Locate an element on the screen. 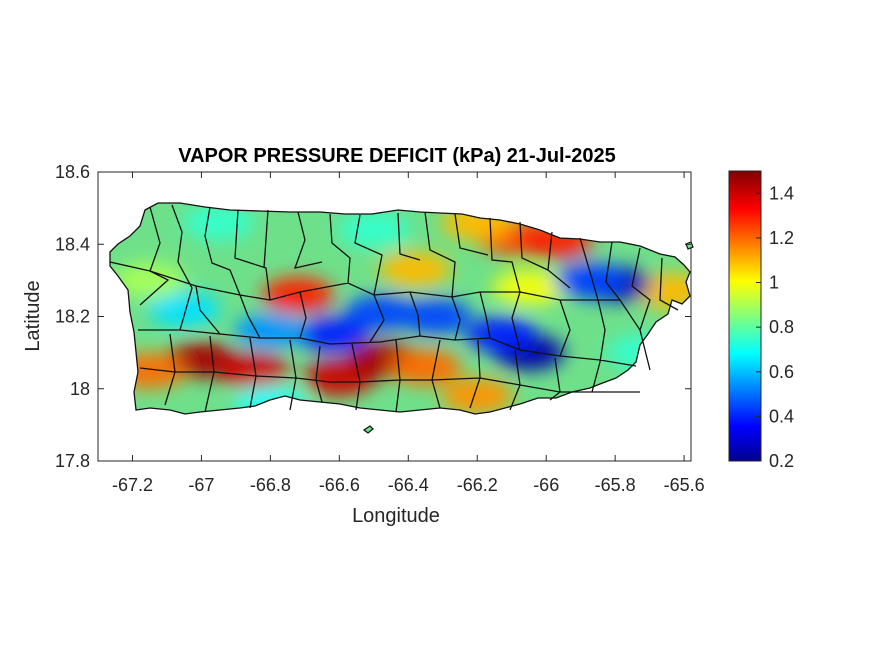  y-tick-label: 18.6 is located at coordinates (72, 172).